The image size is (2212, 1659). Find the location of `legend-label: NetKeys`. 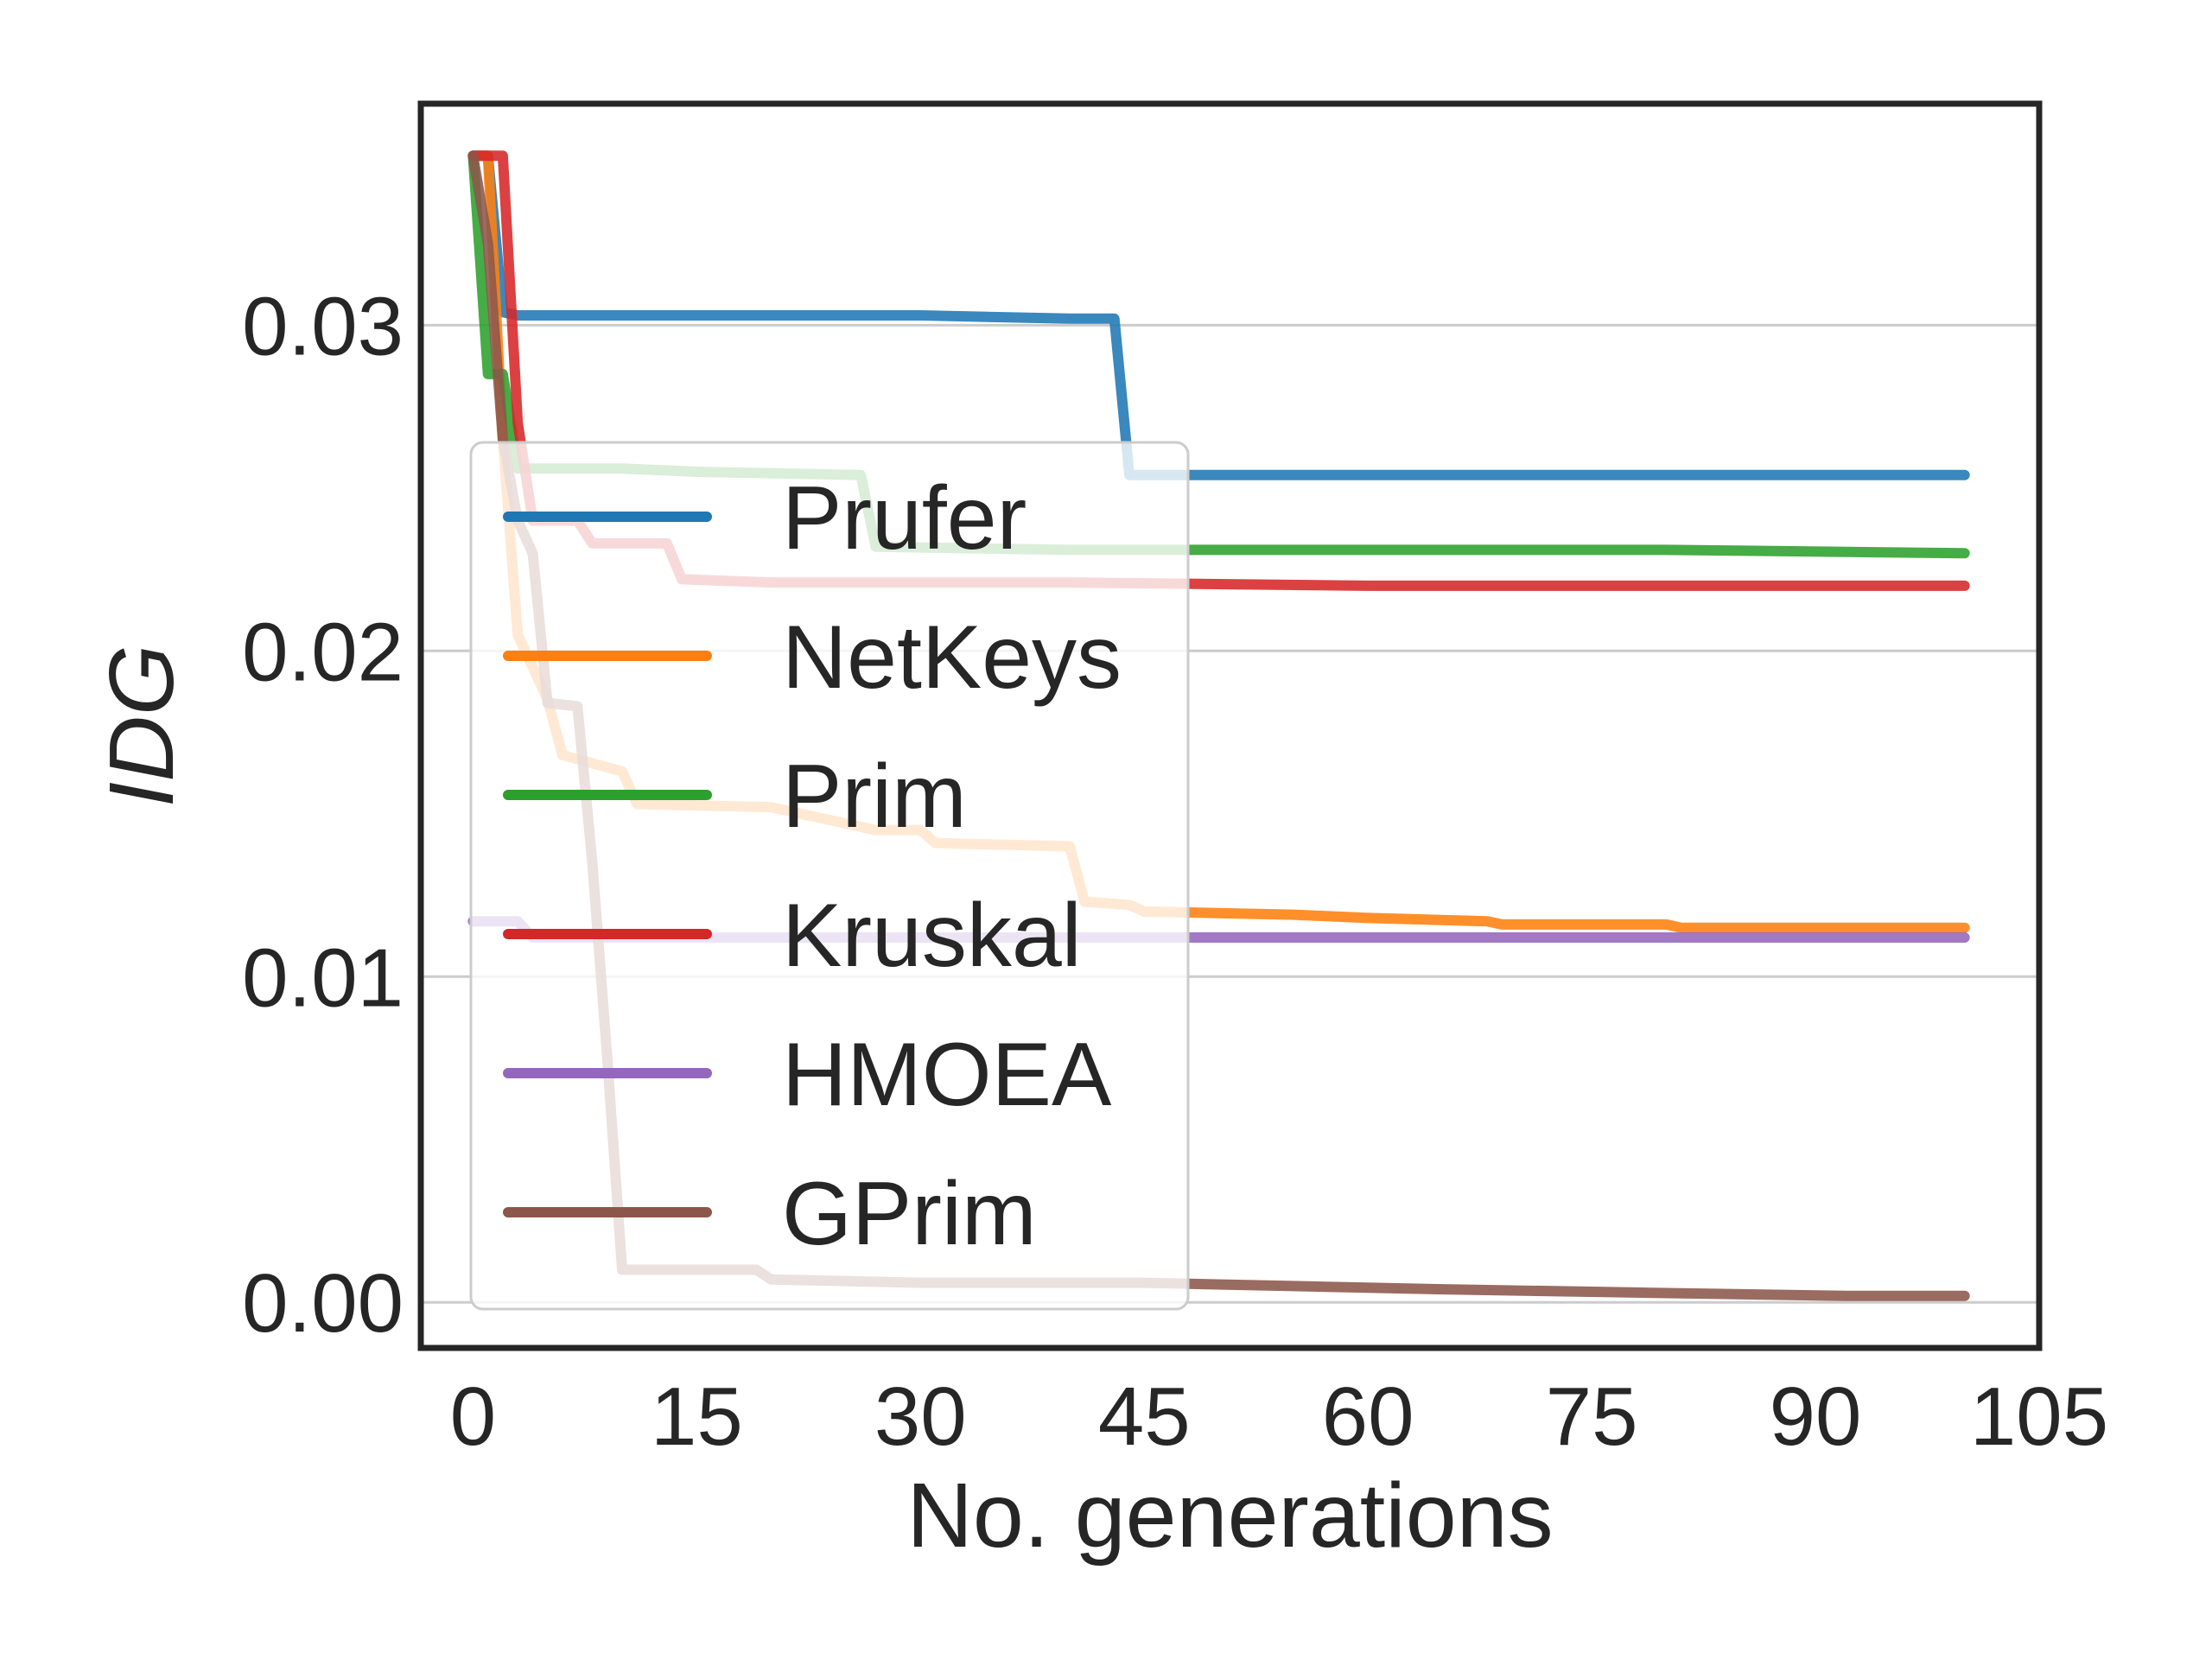

legend-label: NetKeys is located at coordinates (952, 657).